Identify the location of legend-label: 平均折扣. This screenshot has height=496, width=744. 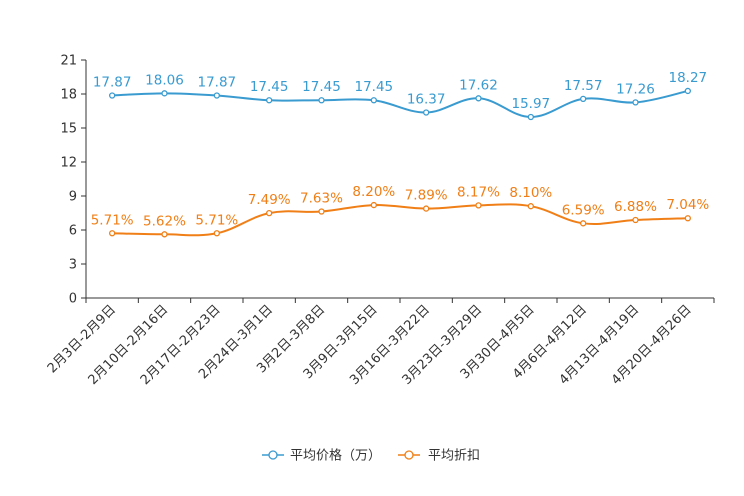
(454, 456).